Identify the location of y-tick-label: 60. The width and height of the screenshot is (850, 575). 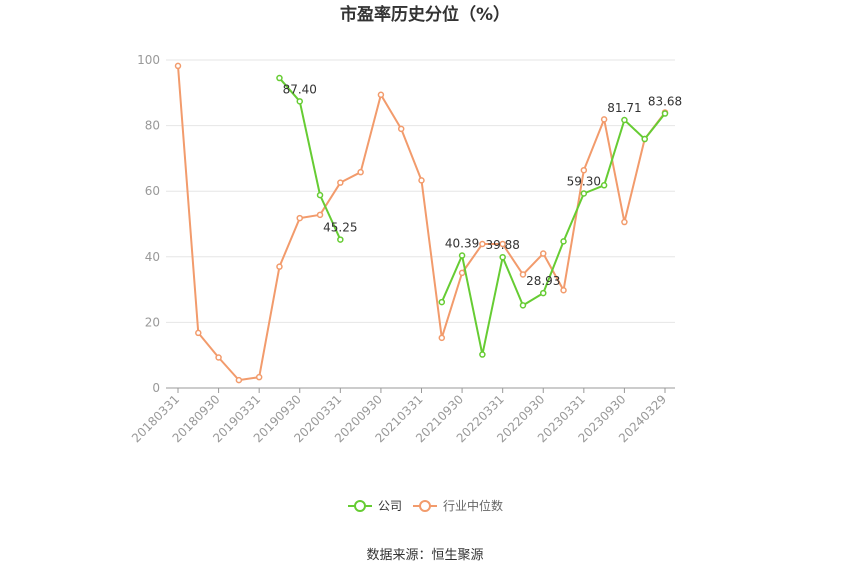
(152, 191).